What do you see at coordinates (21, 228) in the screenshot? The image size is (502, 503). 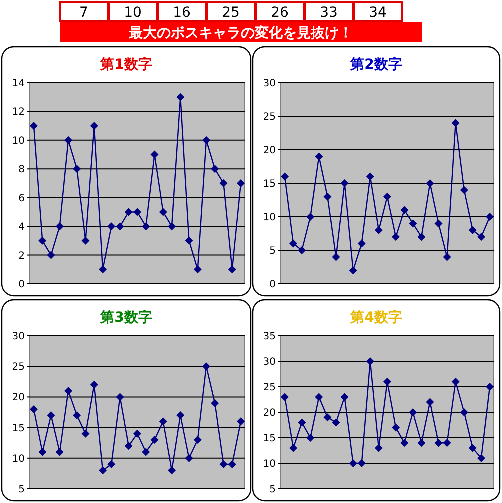 I see `y-tick-label: 4` at bounding box center [21, 228].